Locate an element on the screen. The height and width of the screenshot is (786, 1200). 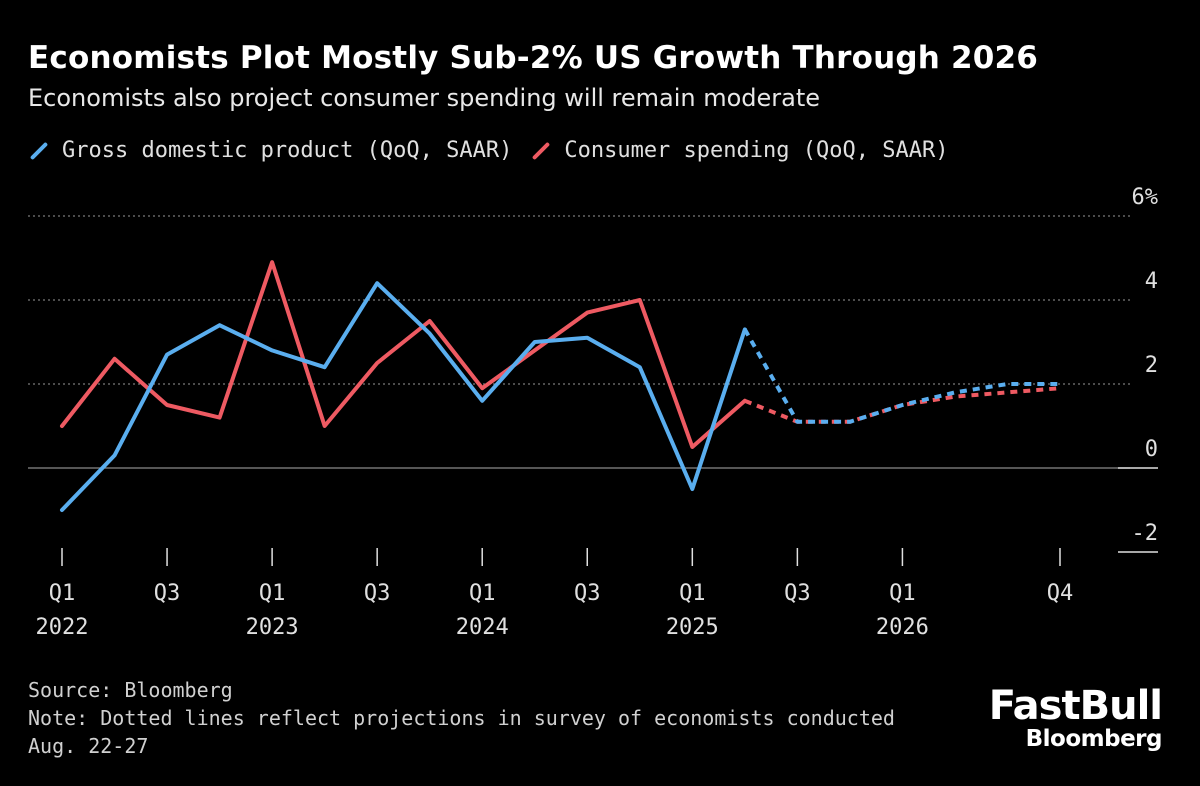
x-tick-label-year: 2025 is located at coordinates (692, 627).